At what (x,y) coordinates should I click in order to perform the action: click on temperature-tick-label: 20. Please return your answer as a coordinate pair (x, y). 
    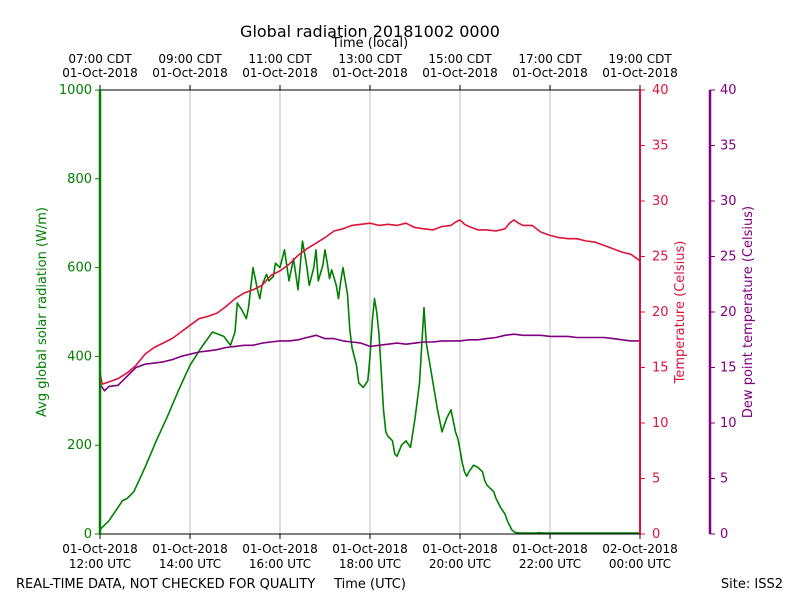
    Looking at the image, I should click on (660, 312).